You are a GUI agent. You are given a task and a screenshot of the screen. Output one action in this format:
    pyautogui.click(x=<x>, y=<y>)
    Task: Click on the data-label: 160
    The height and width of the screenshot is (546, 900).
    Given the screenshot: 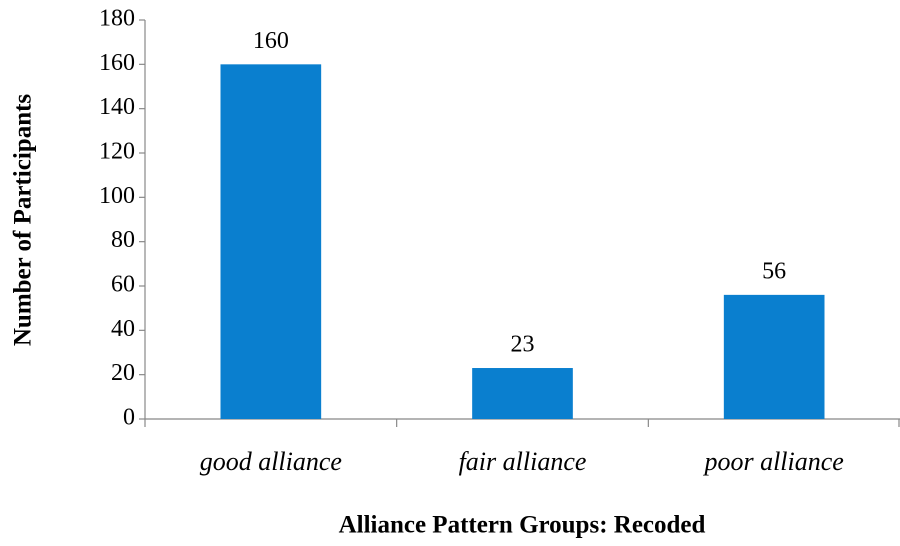 What is the action you would take?
    pyautogui.click(x=271, y=41)
    